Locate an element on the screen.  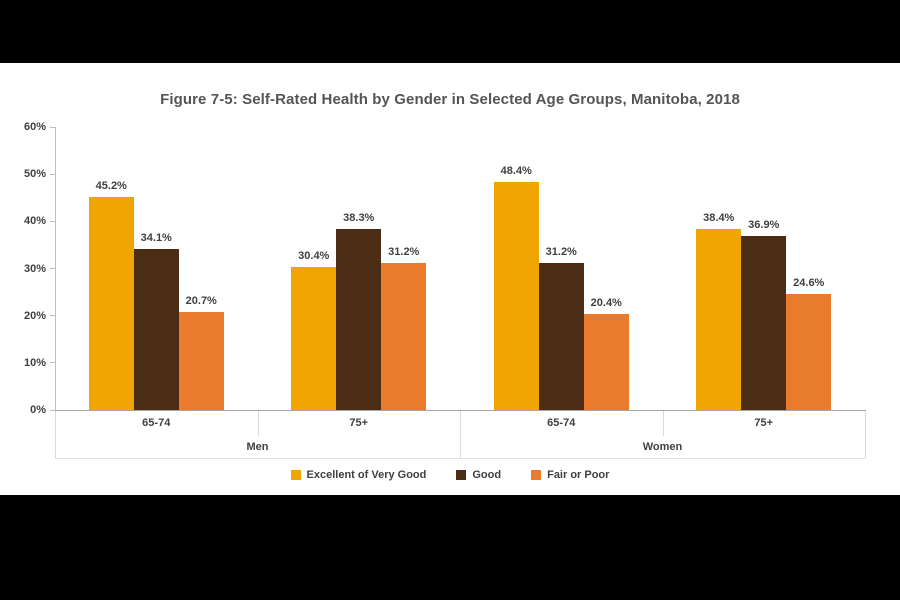
bar-fair-or-poor: 20.7% is located at coordinates (201, 352).